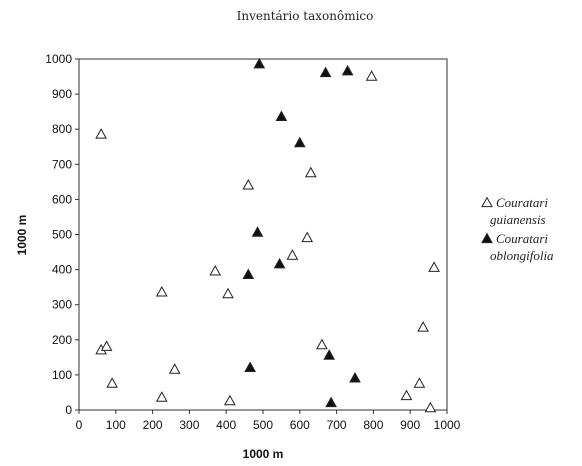 Image resolution: width=582 pixels, height=466 pixels. What do you see at coordinates (518, 219) in the screenshot?
I see `legend-label: guianensis` at bounding box center [518, 219].